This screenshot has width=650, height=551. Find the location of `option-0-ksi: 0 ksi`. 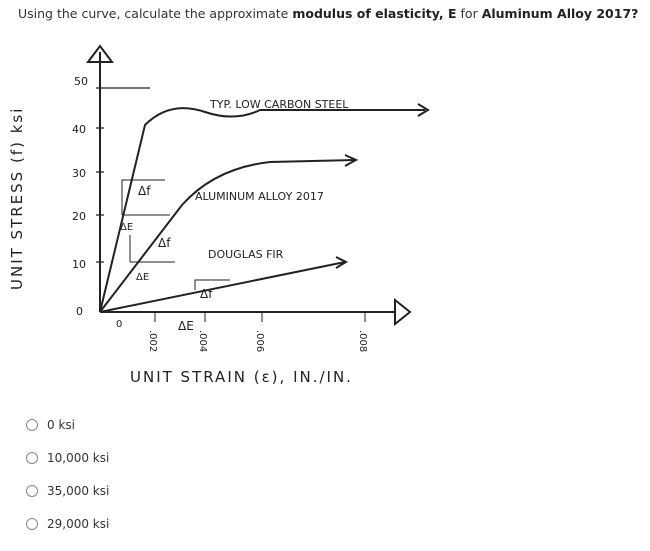

option-0-ksi: 0 ksi is located at coordinates (50, 425).